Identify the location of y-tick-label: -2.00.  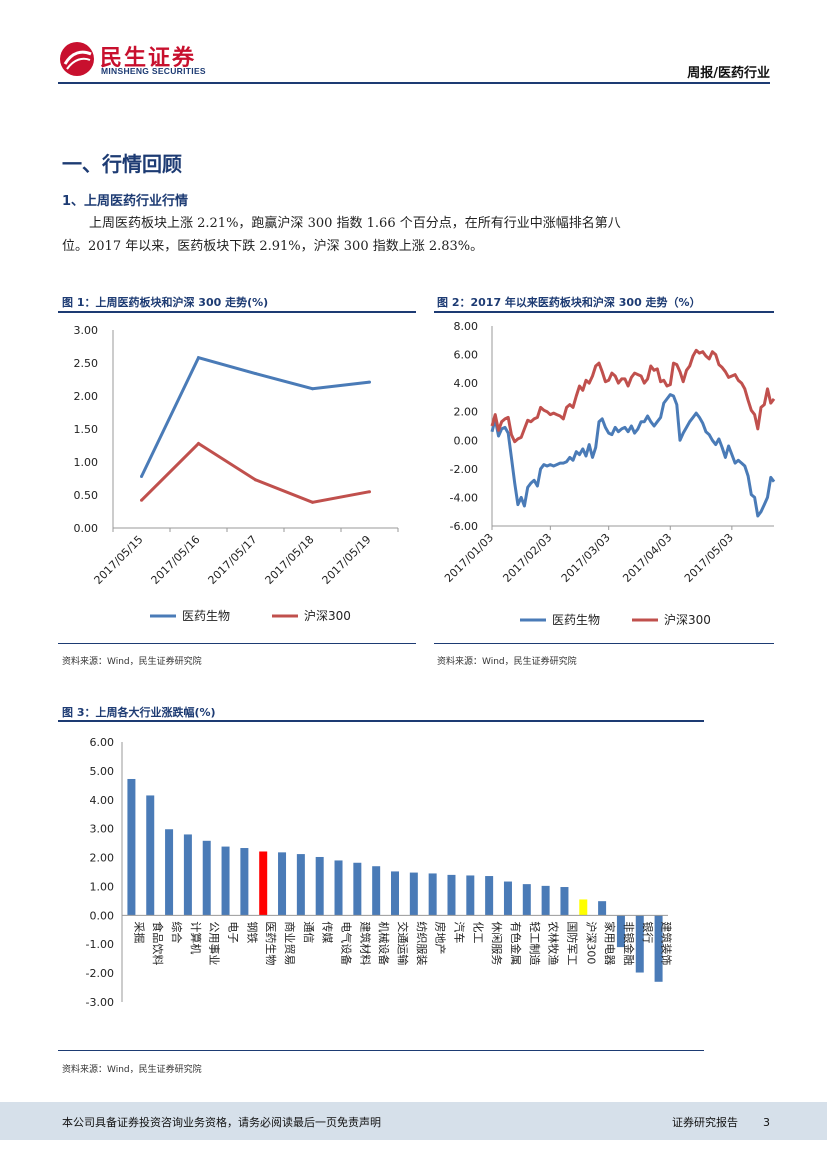
(464, 469).